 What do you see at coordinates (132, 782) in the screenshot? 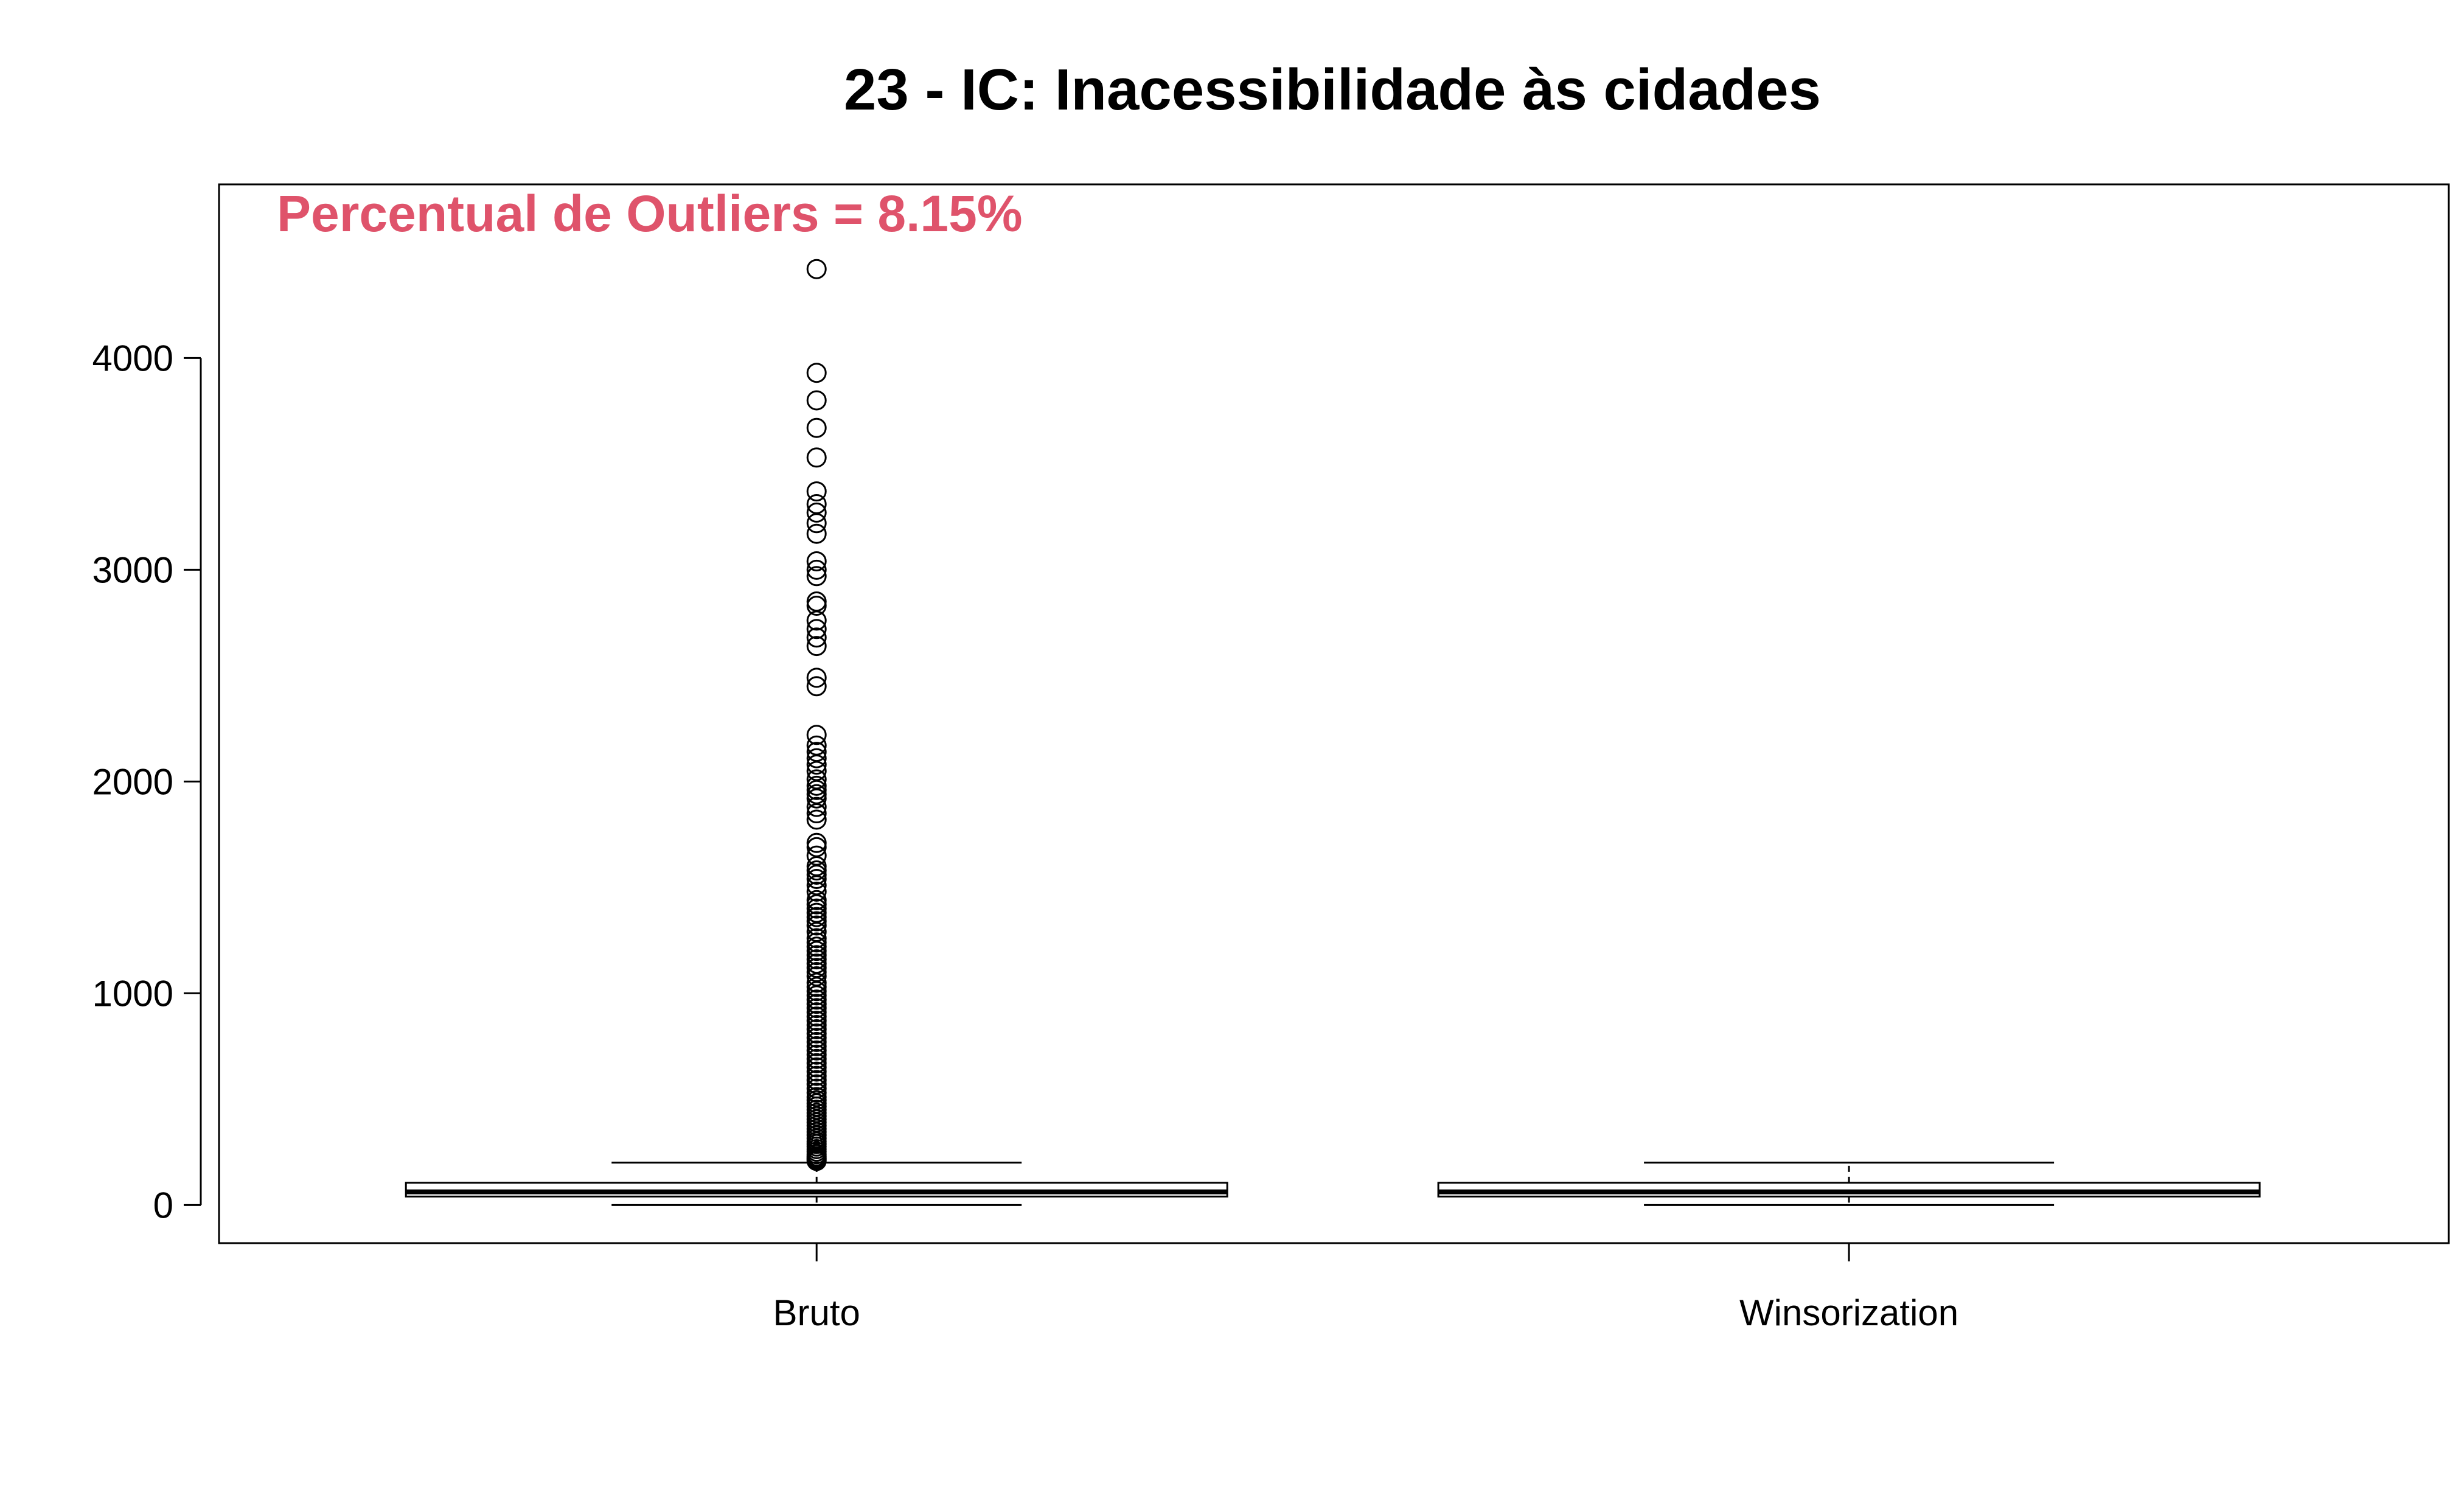
I see `y-tick-label: 2000` at bounding box center [132, 782].